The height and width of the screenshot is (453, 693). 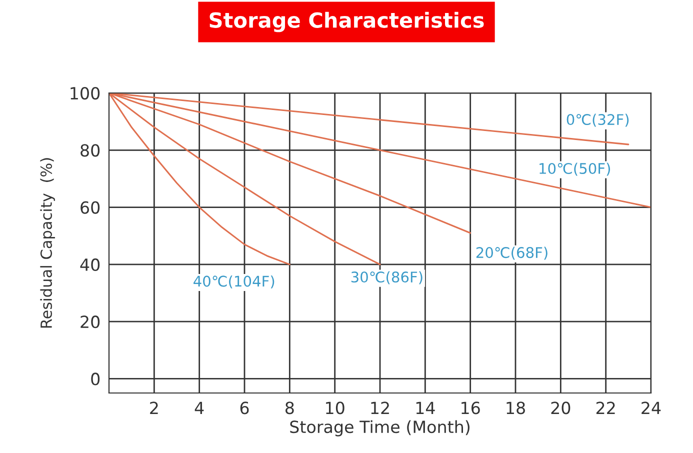 What do you see at coordinates (289, 408) in the screenshot?
I see `x-tick-label: 8` at bounding box center [289, 408].